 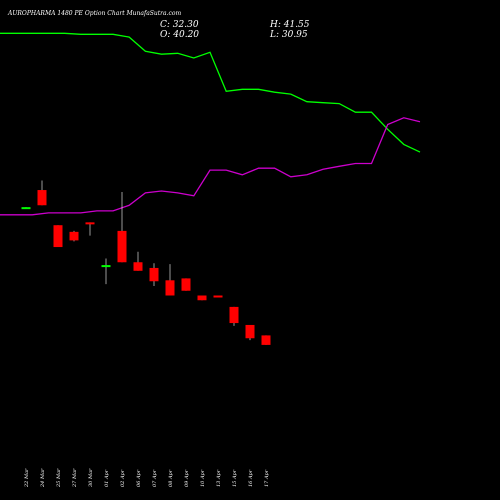 What do you see at coordinates (107, 478) in the screenshot?
I see `x-tick-label: 01 Apr` at bounding box center [107, 478].